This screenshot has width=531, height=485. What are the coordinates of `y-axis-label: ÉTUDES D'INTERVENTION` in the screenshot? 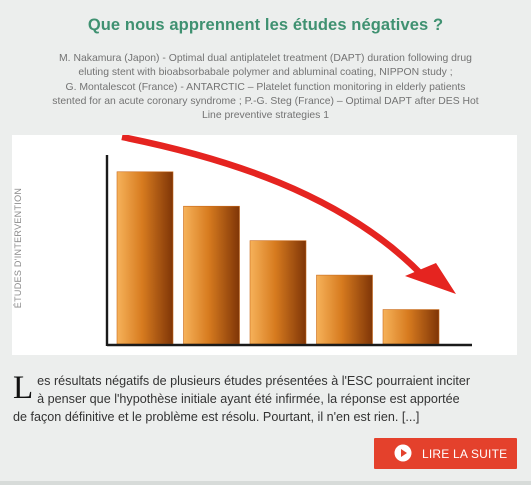 It's located at (18, 248).